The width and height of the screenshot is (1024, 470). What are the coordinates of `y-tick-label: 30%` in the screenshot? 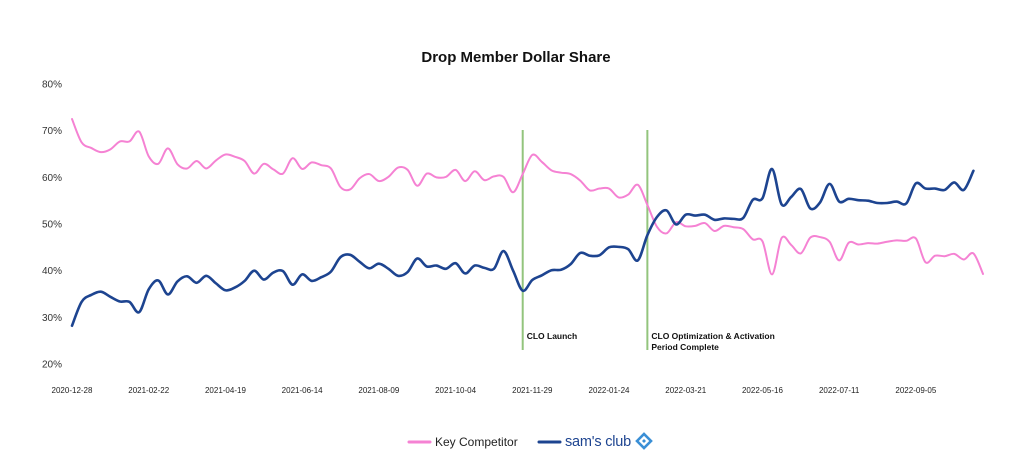 It's located at (52, 318).